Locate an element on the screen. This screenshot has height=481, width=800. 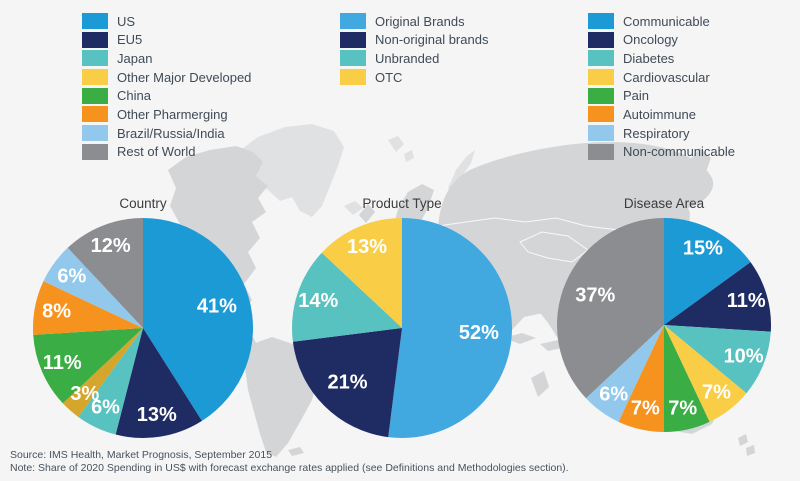
pie-slice-pain is located at coordinates (687, 378).